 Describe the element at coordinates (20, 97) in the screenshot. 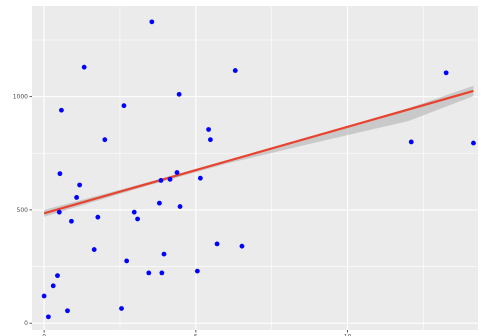

I see `y-tick-label: 1000` at that location.